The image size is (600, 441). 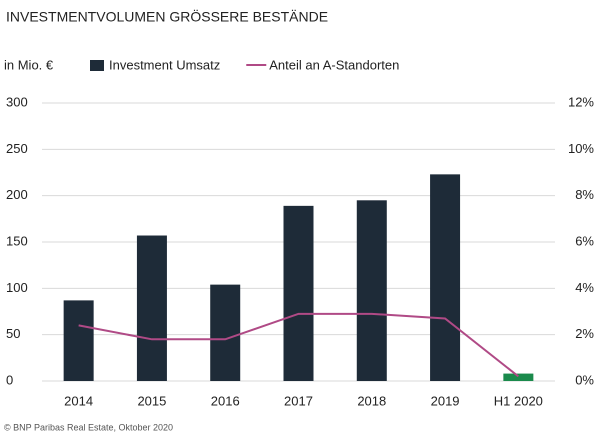 I want to click on y2-tick-label: 8%, so click(x=584, y=194).